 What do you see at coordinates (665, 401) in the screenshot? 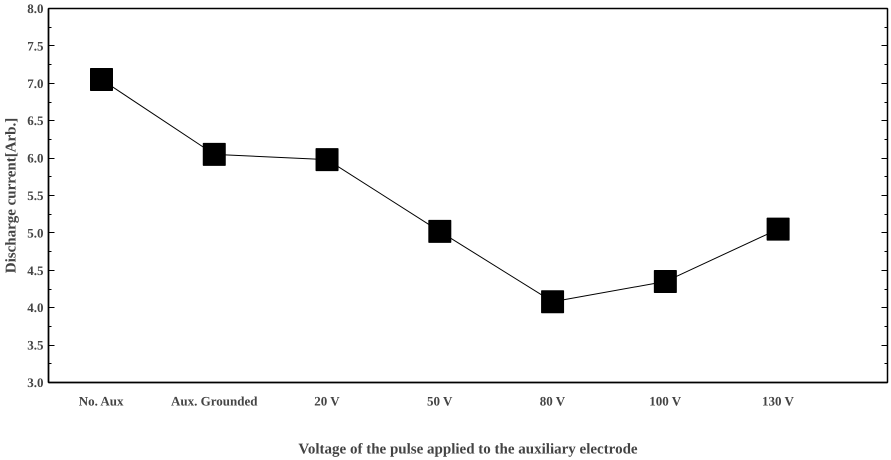
I see `x-tick-label: 100 V` at bounding box center [665, 401].